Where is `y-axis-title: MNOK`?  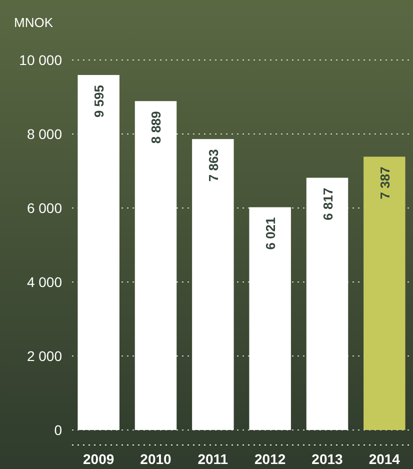
y-axis-title: MNOK is located at coordinates (34, 22).